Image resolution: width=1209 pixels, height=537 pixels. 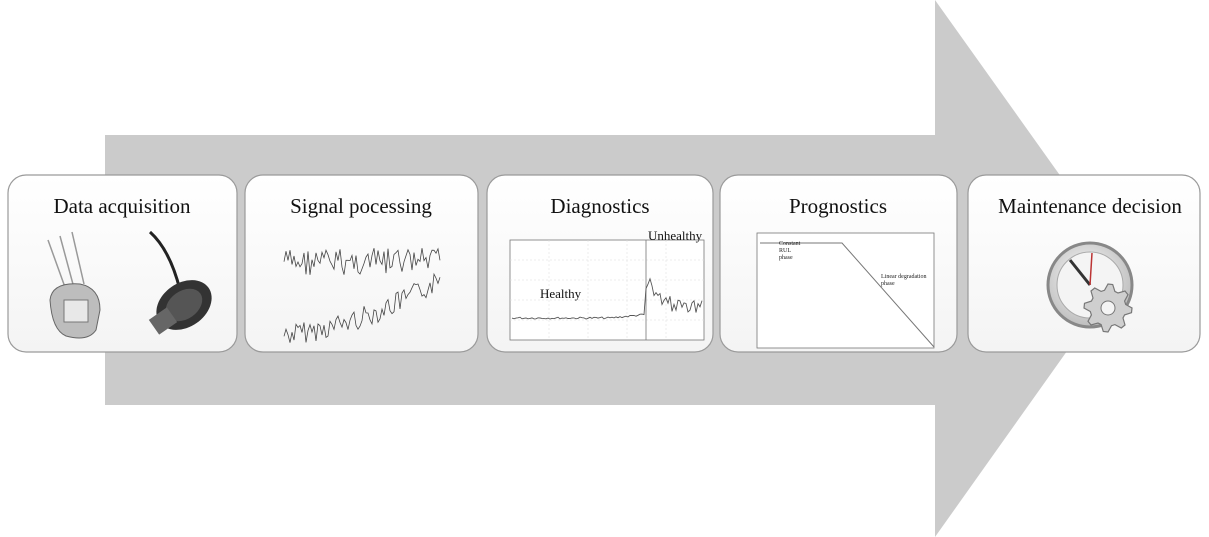 I want to click on stage-box, so click(x=361, y=263).